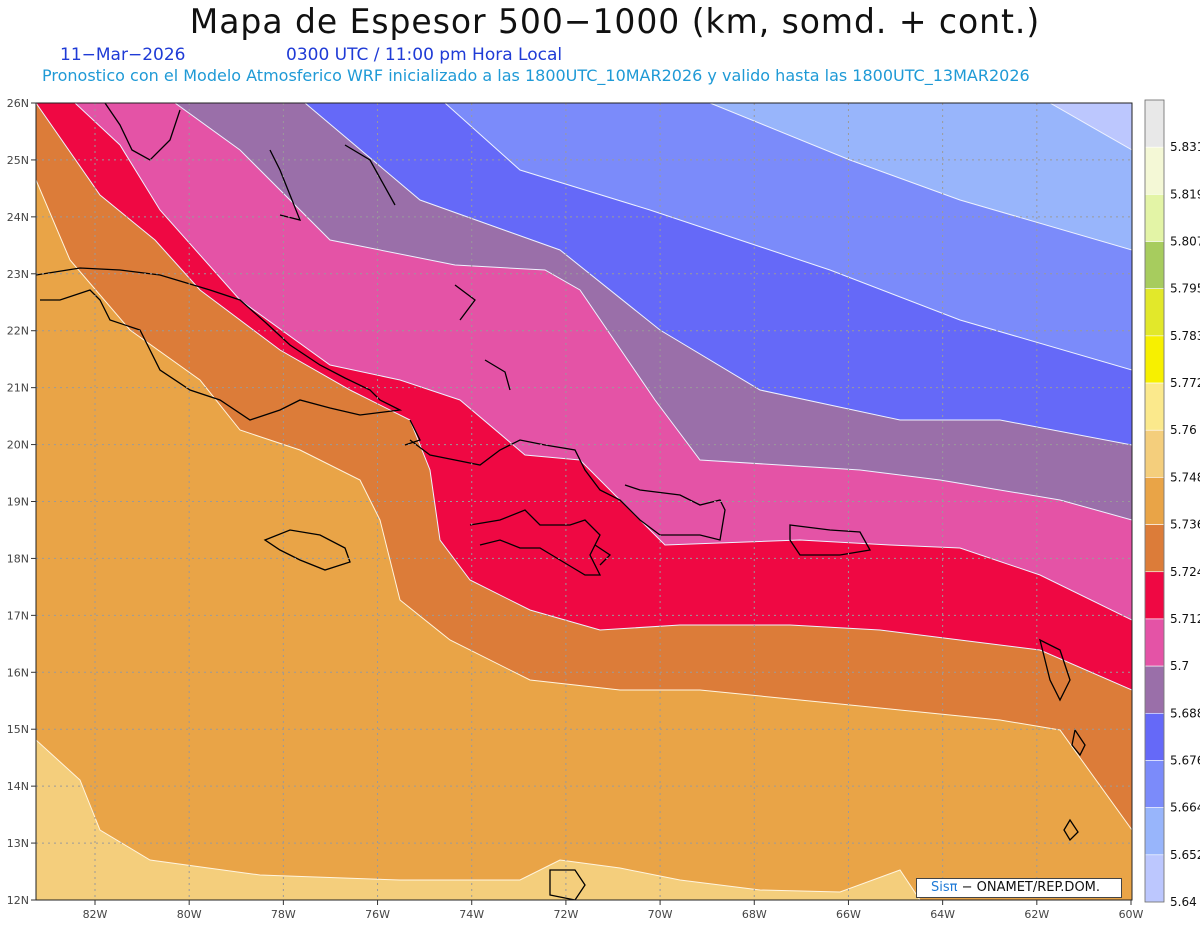 The image size is (1200, 927). I want to click on lat-label: 12N, so click(18, 900).